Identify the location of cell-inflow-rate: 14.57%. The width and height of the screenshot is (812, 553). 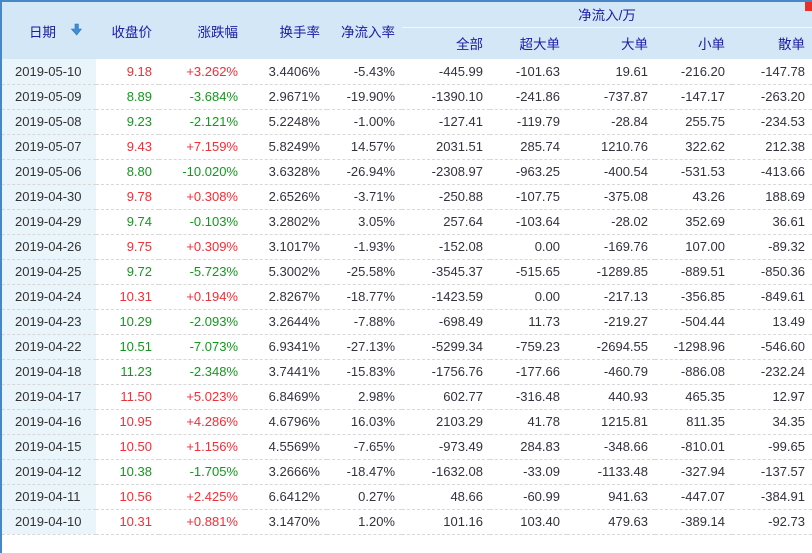
(364, 147).